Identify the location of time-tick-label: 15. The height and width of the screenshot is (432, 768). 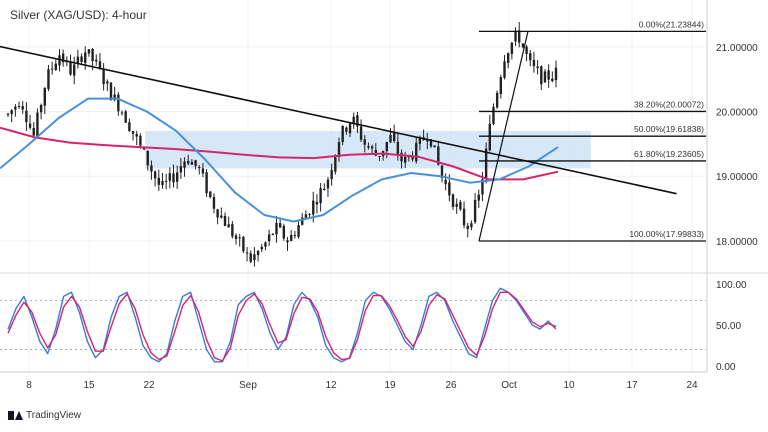
(89, 385).